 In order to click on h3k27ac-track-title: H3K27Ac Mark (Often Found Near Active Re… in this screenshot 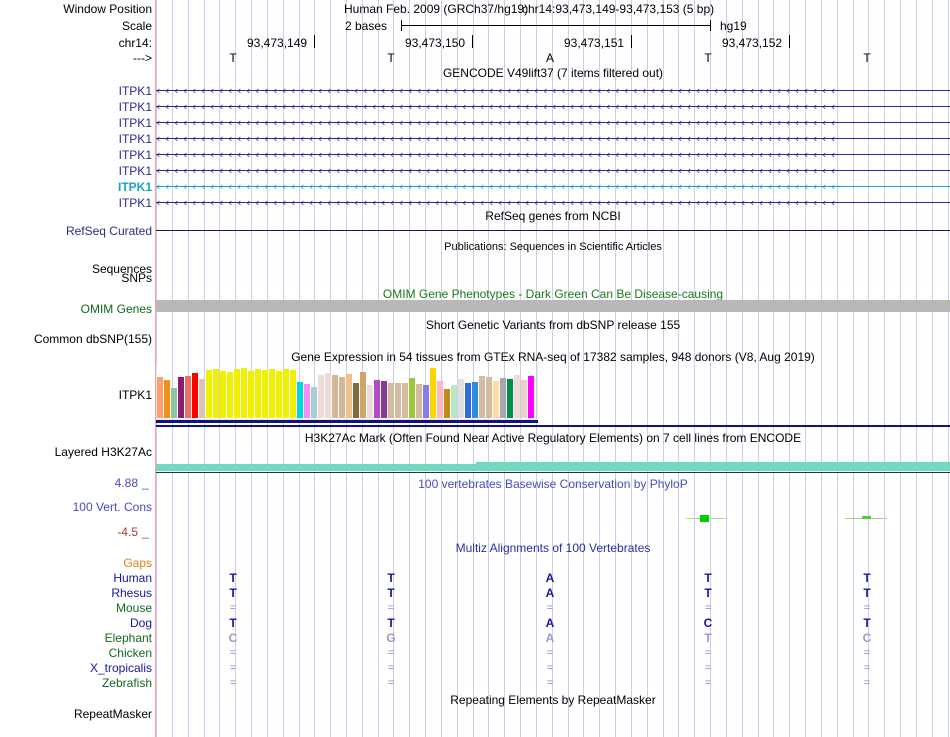, I will do `click(553, 438)`.